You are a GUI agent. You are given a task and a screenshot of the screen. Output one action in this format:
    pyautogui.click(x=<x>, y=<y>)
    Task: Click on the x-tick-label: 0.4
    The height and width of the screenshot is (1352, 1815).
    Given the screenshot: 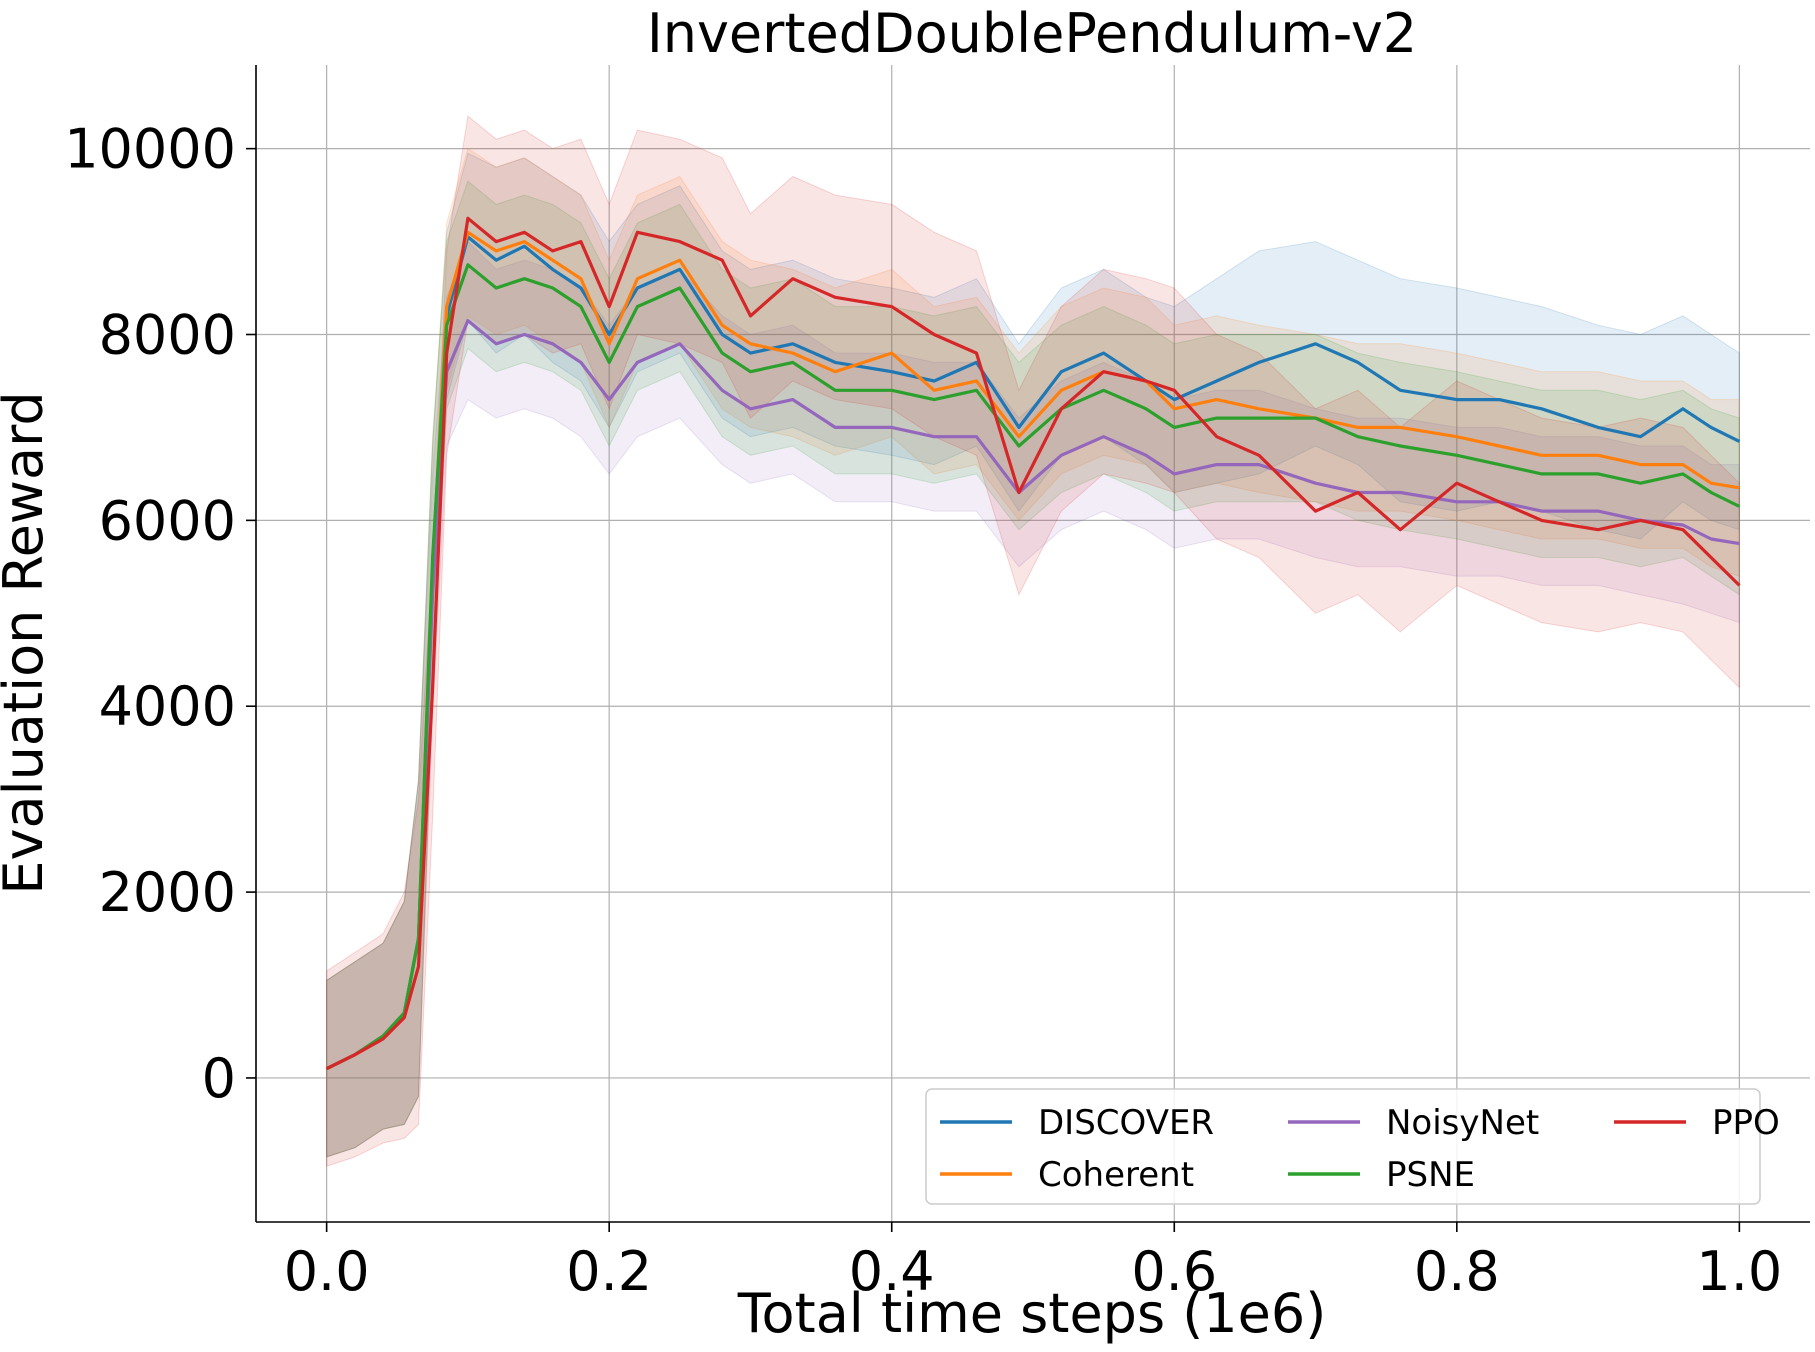 What is the action you would take?
    pyautogui.click(x=892, y=1271)
    